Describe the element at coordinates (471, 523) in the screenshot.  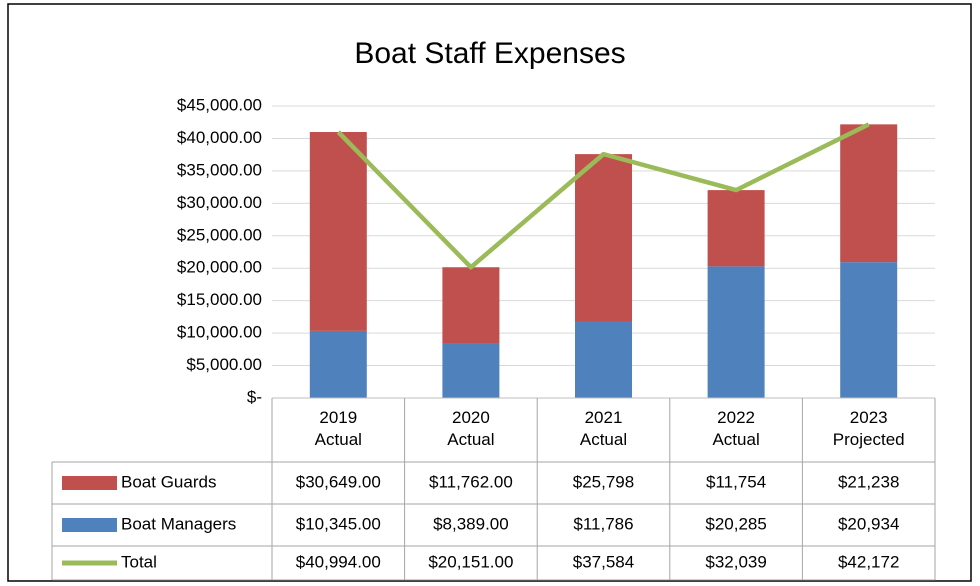
I see `table-value: $8,389.00` at that location.